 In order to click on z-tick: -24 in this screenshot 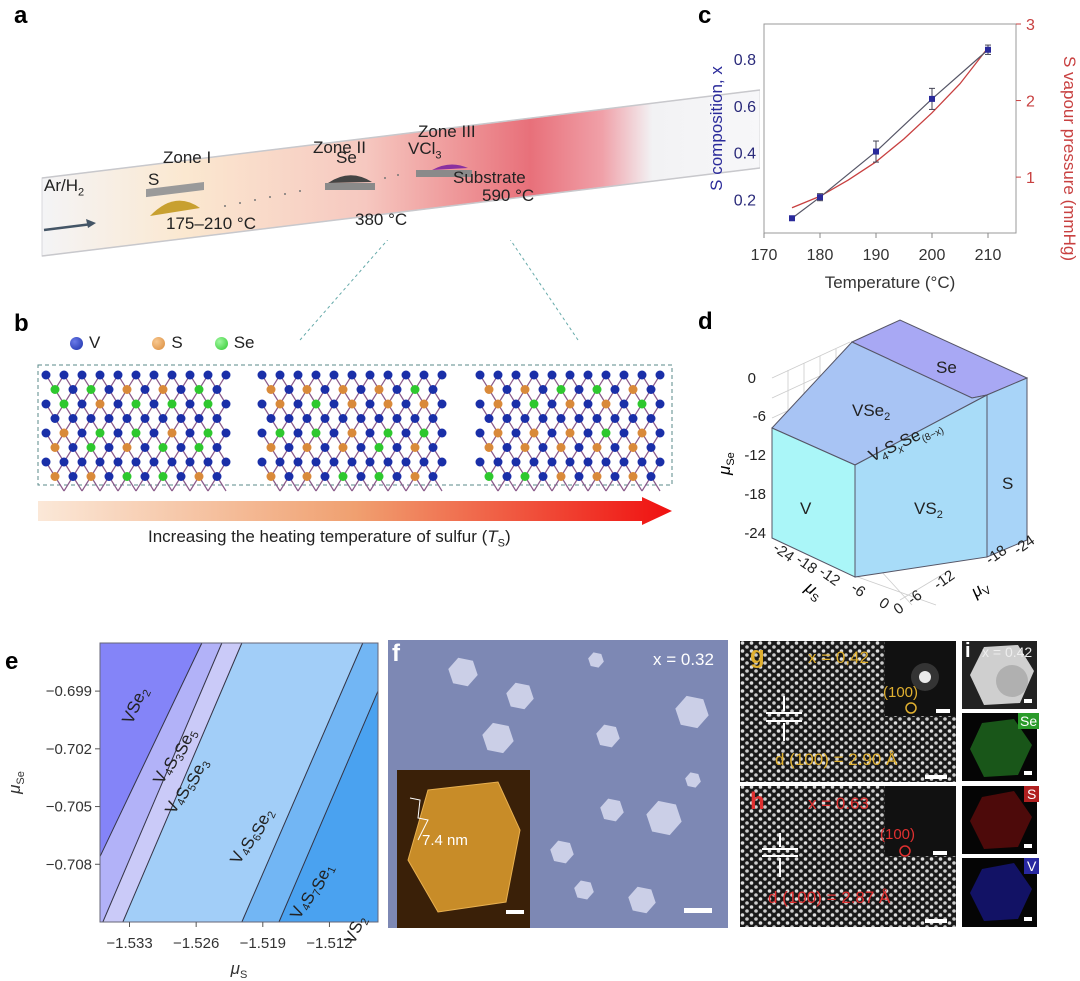, I will do `click(755, 533)`.